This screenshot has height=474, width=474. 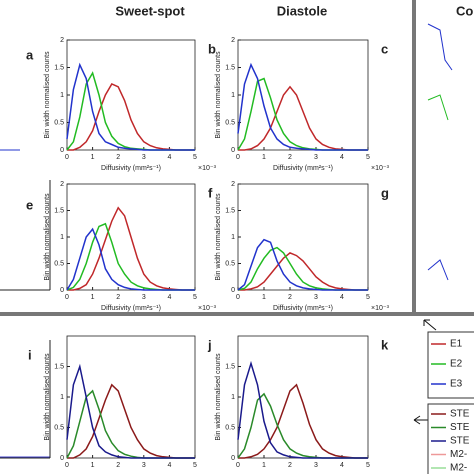 I want to click on panel-letter: a, so click(x=30, y=54).